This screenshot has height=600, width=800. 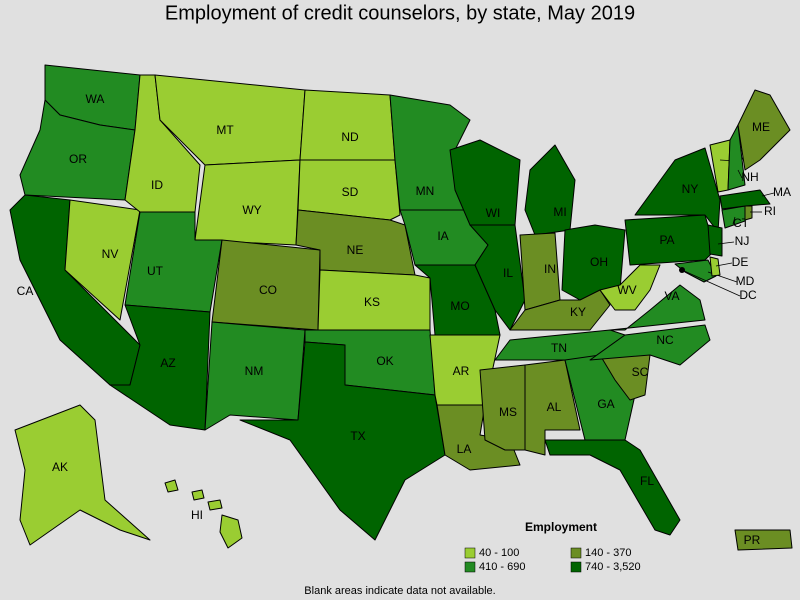 I want to click on footnote: Blank areas indicate data not available., so click(x=399, y=591).